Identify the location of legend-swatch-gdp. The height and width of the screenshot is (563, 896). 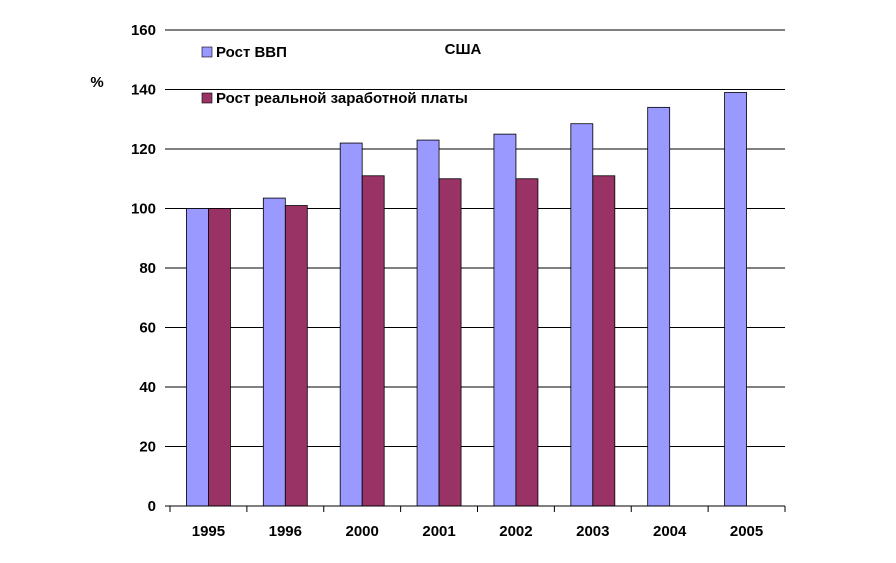
(207, 52).